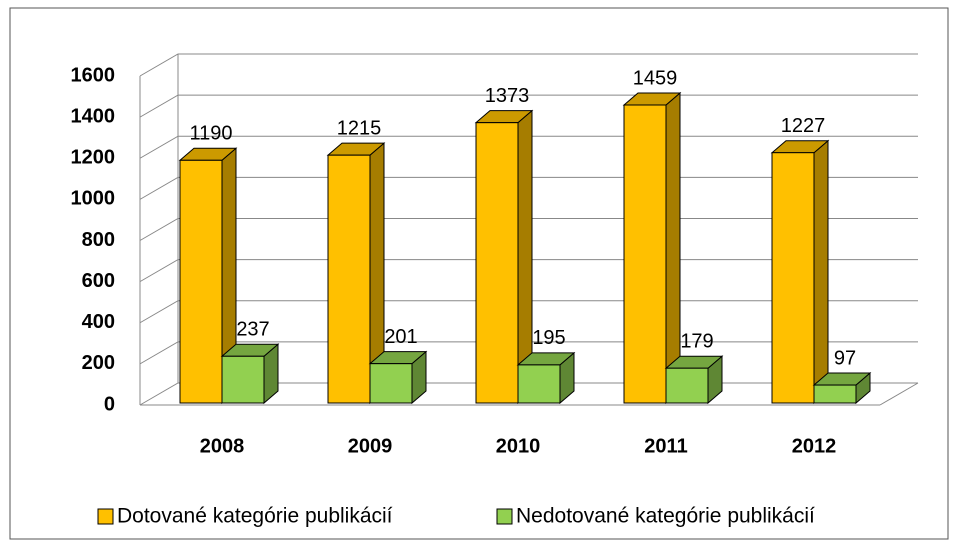 The width and height of the screenshot is (959, 547). Describe the element at coordinates (845, 358) in the screenshot. I see `data-label: 97` at that location.